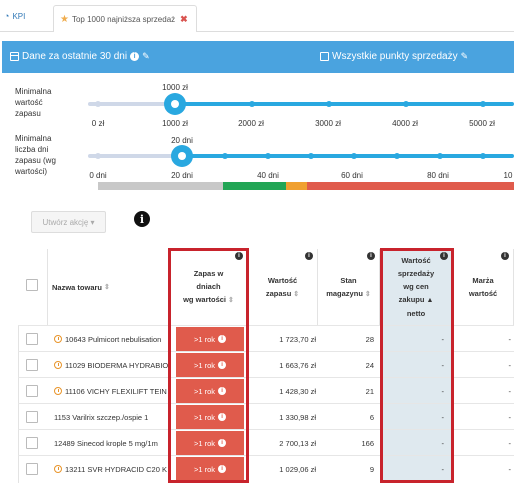 This screenshot has width=514, height=483. I want to click on stock-value-cell: 1 723,70 zł, so click(297, 339).